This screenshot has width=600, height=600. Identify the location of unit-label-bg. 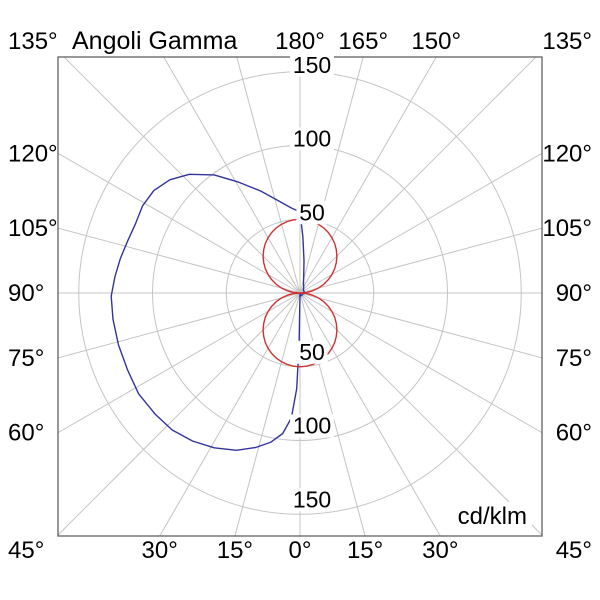
(485, 515).